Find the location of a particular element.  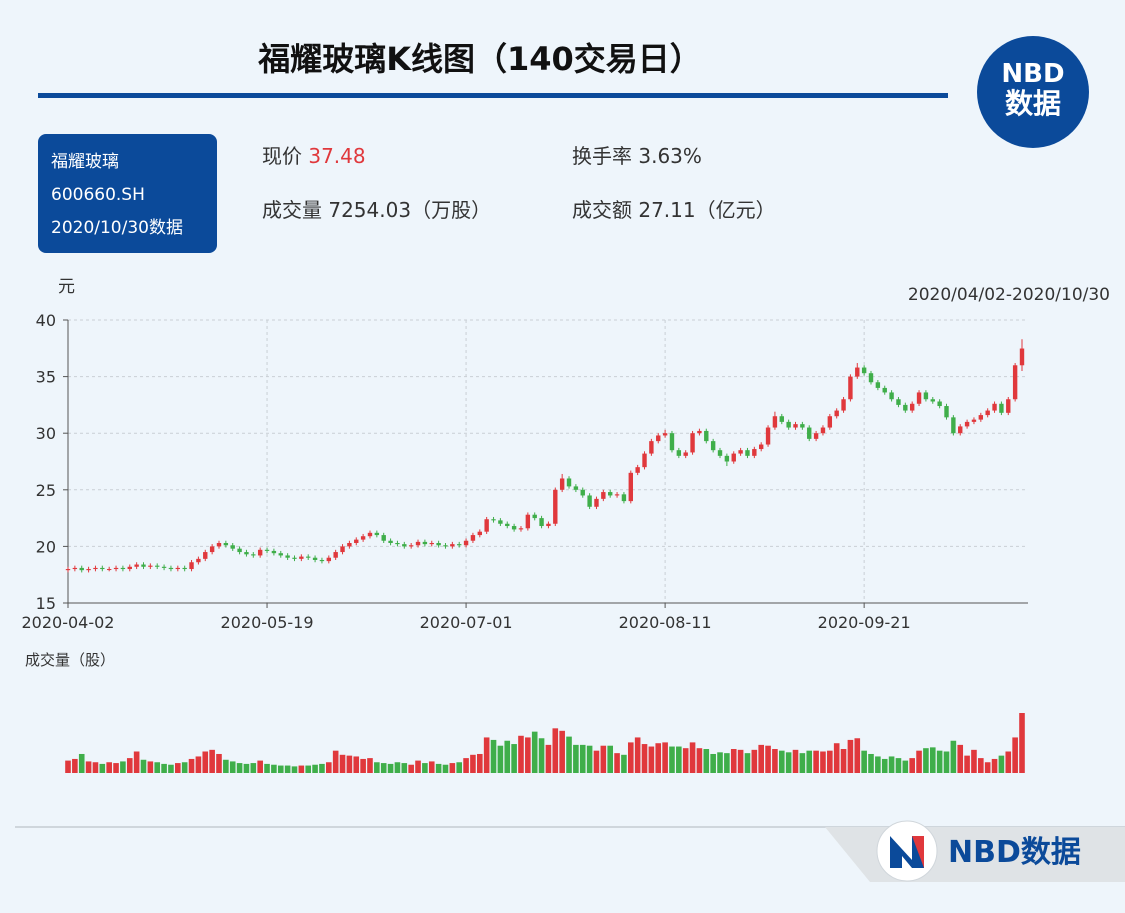

stat: 成交额 27.11（亿元） is located at coordinates (674, 208).